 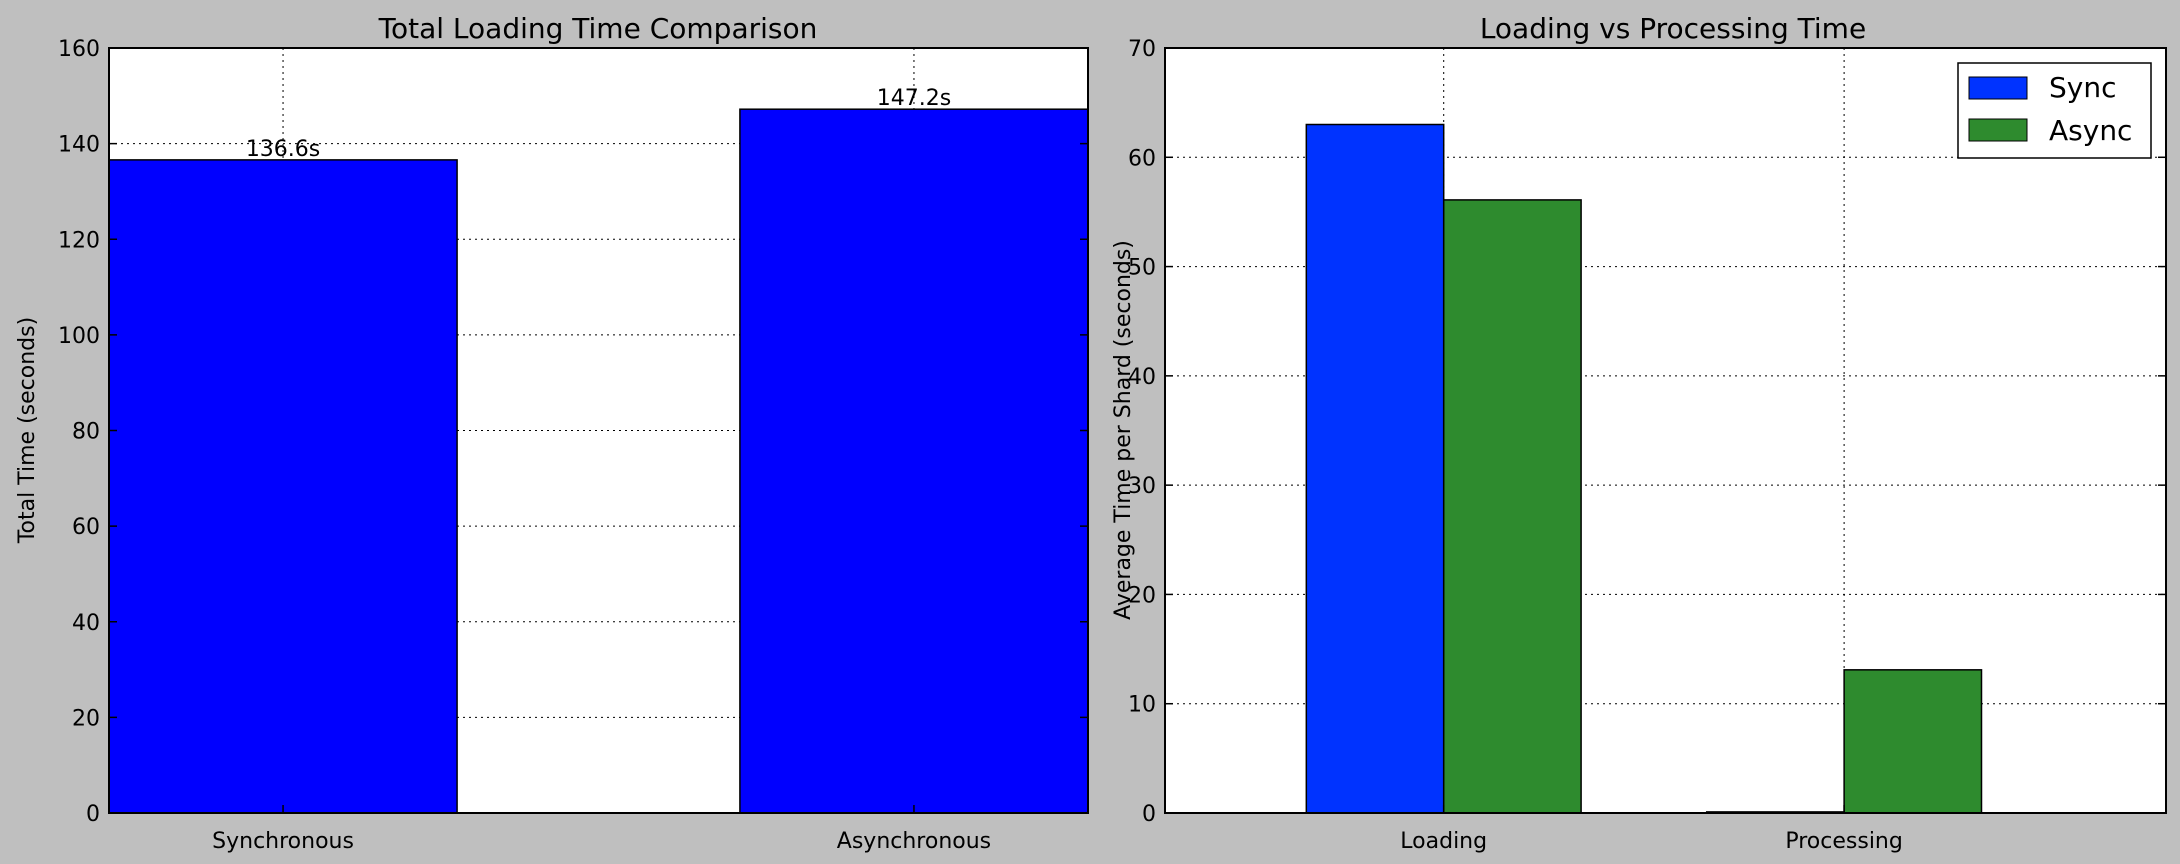 What do you see at coordinates (2054, 110) in the screenshot?
I see `legend: Sync Async` at bounding box center [2054, 110].